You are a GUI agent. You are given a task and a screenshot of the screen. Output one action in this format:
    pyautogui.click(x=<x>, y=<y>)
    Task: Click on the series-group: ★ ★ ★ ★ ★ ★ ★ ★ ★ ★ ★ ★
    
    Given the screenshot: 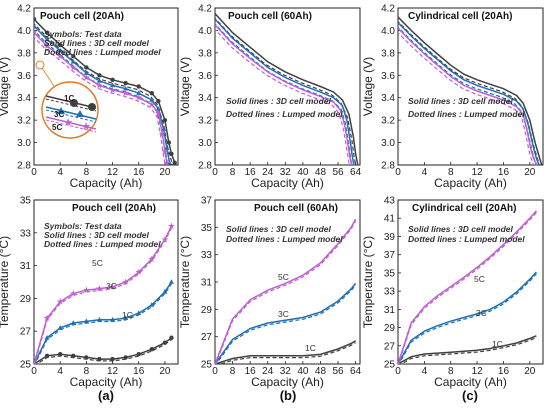 What is the action you would take?
    pyautogui.click(x=104, y=292)
    